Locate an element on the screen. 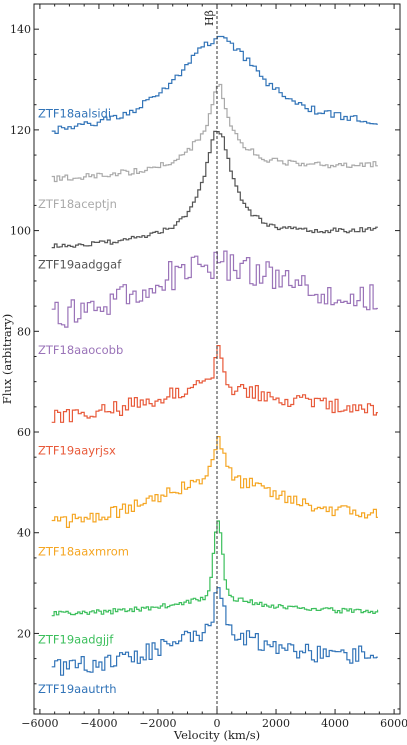 The image size is (407, 745). series-line-ZTF18aalsidi is located at coordinates (214, 84).